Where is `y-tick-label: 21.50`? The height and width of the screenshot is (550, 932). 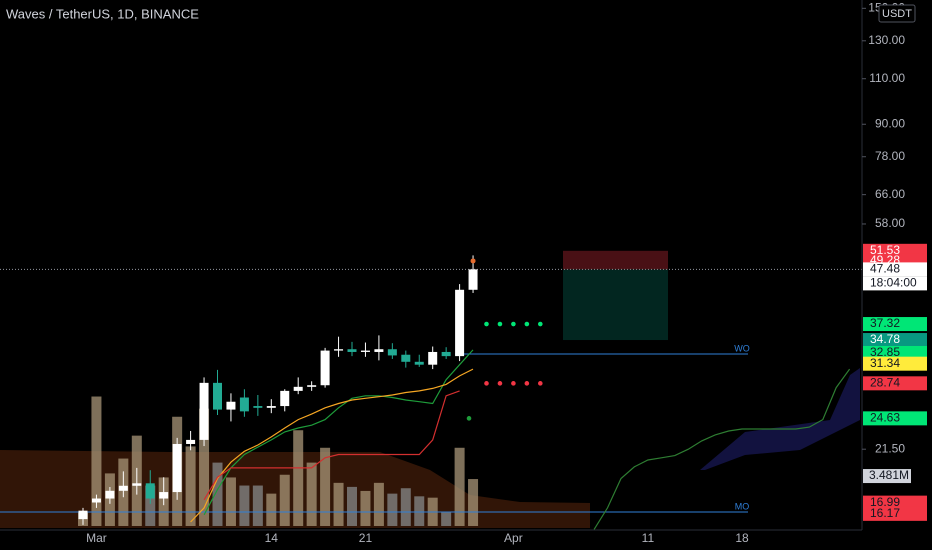
y-tick-label: 21.50 is located at coordinates (890, 448).